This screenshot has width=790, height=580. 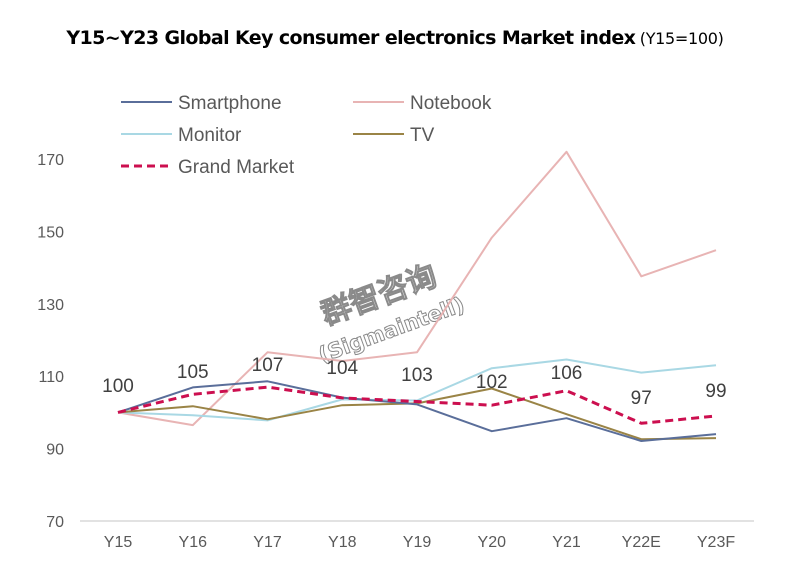 What do you see at coordinates (394, 135) in the screenshot?
I see `legend-item-tv: TV` at bounding box center [394, 135].